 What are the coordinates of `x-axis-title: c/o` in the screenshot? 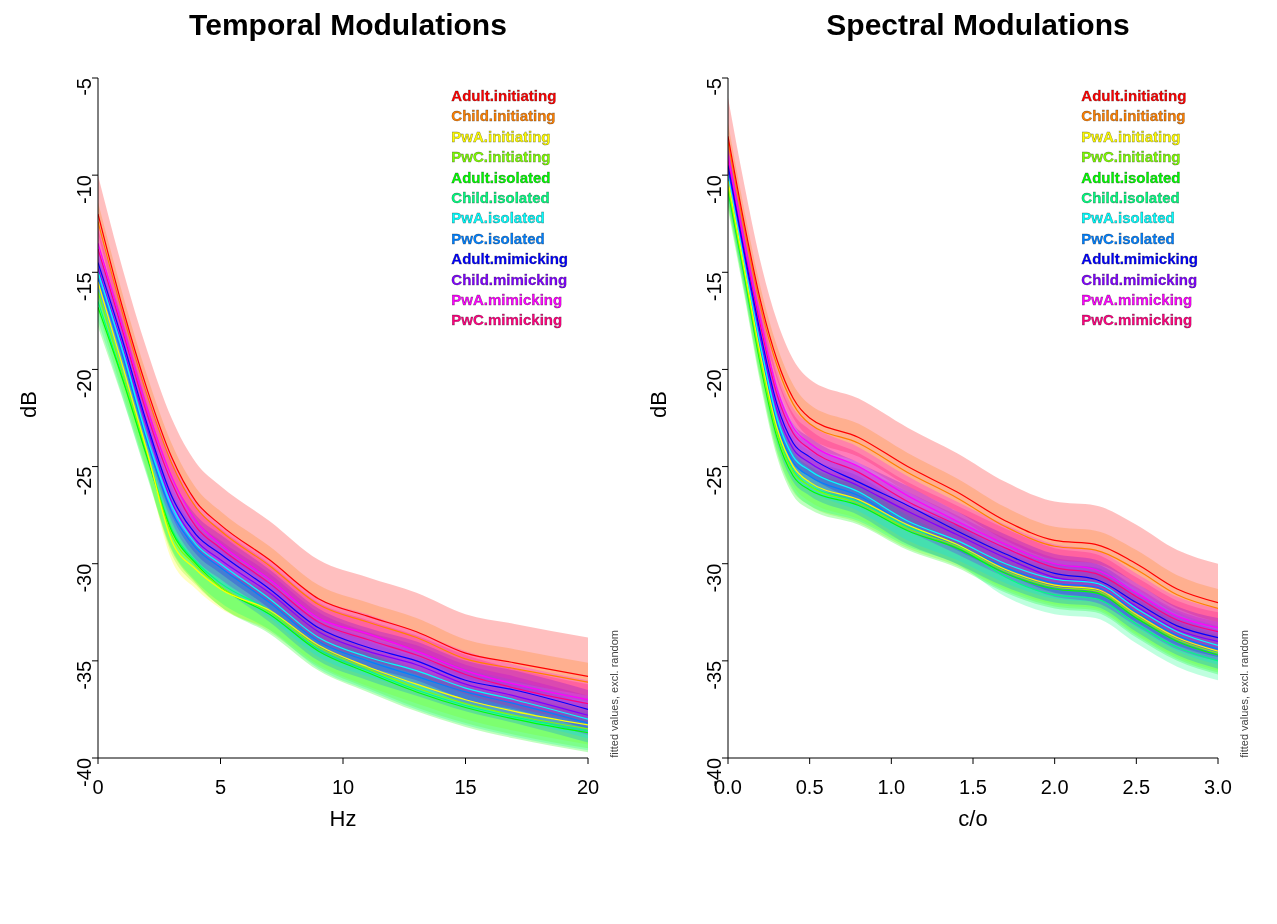 It's located at (973, 818).